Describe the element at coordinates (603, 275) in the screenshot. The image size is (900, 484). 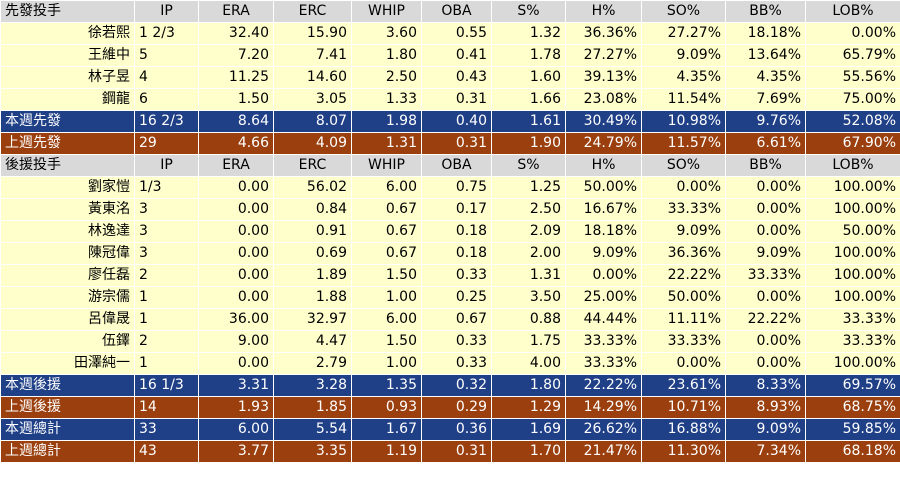
I see `cell-h-pct: 0.00%` at that location.